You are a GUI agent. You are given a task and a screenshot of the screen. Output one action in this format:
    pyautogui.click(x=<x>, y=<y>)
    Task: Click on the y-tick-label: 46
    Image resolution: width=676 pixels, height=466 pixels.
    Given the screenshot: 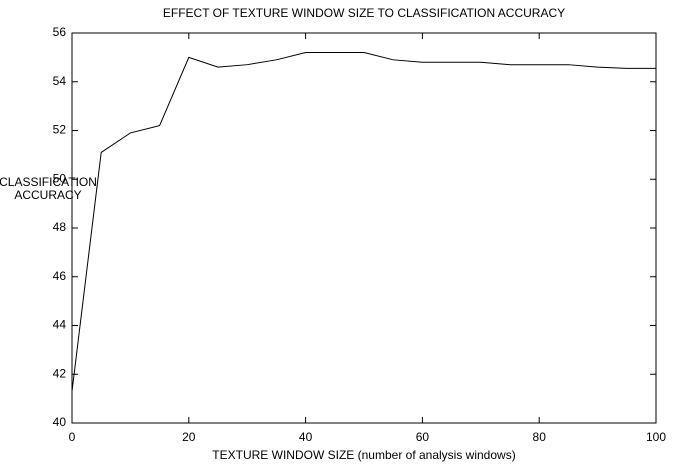 What is the action you would take?
    pyautogui.click(x=60, y=276)
    